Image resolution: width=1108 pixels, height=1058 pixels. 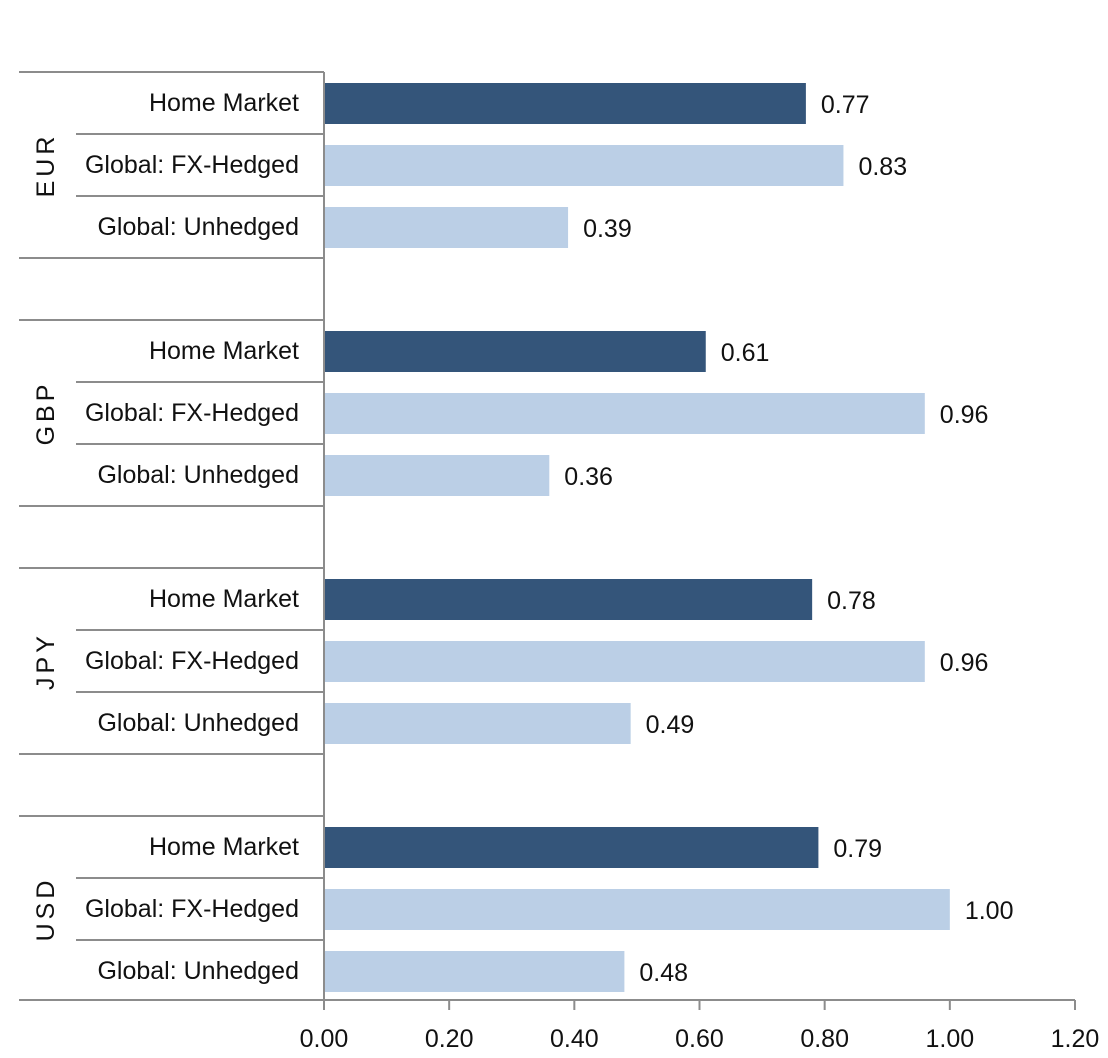 I want to click on group-label: JPY, so click(x=46, y=661).